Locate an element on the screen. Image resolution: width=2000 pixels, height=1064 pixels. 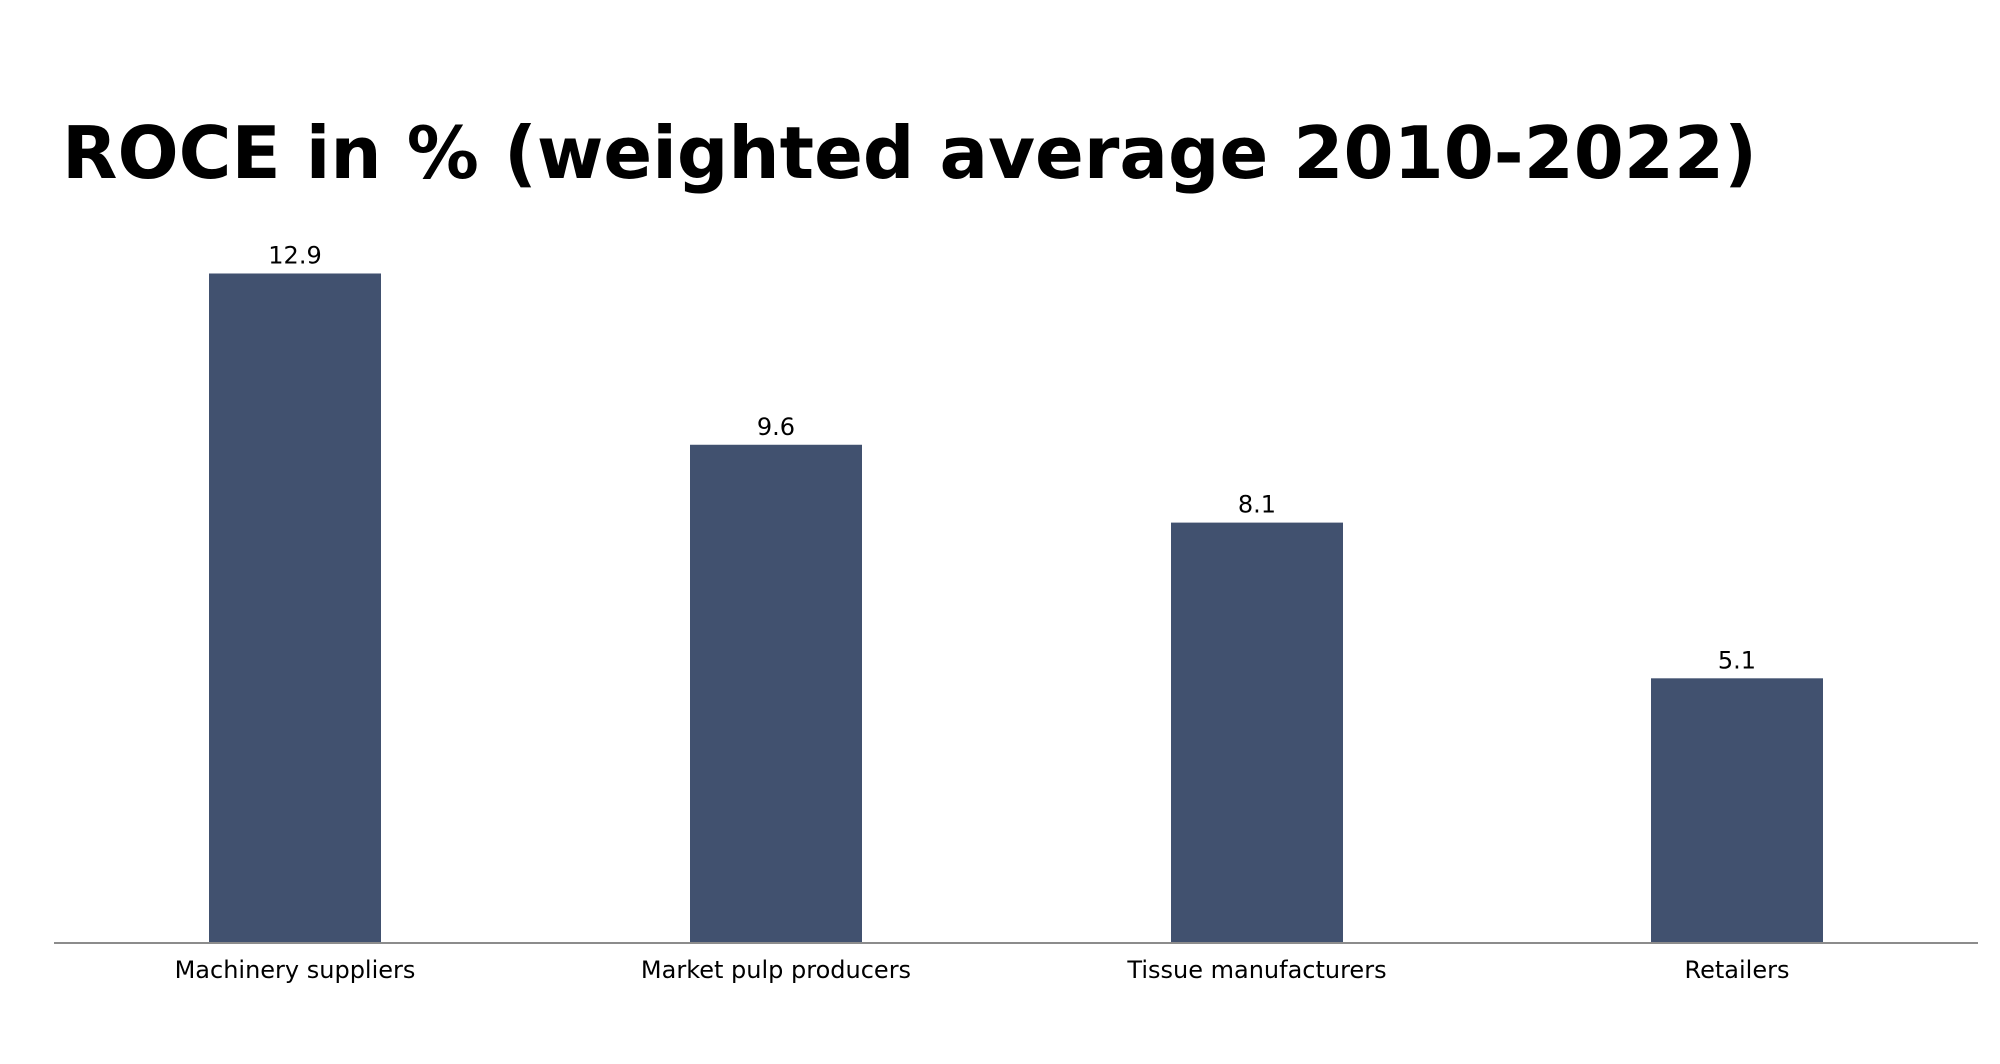
x-tick-label-3: Tissue manufacturers is located at coordinates (1256, 970).